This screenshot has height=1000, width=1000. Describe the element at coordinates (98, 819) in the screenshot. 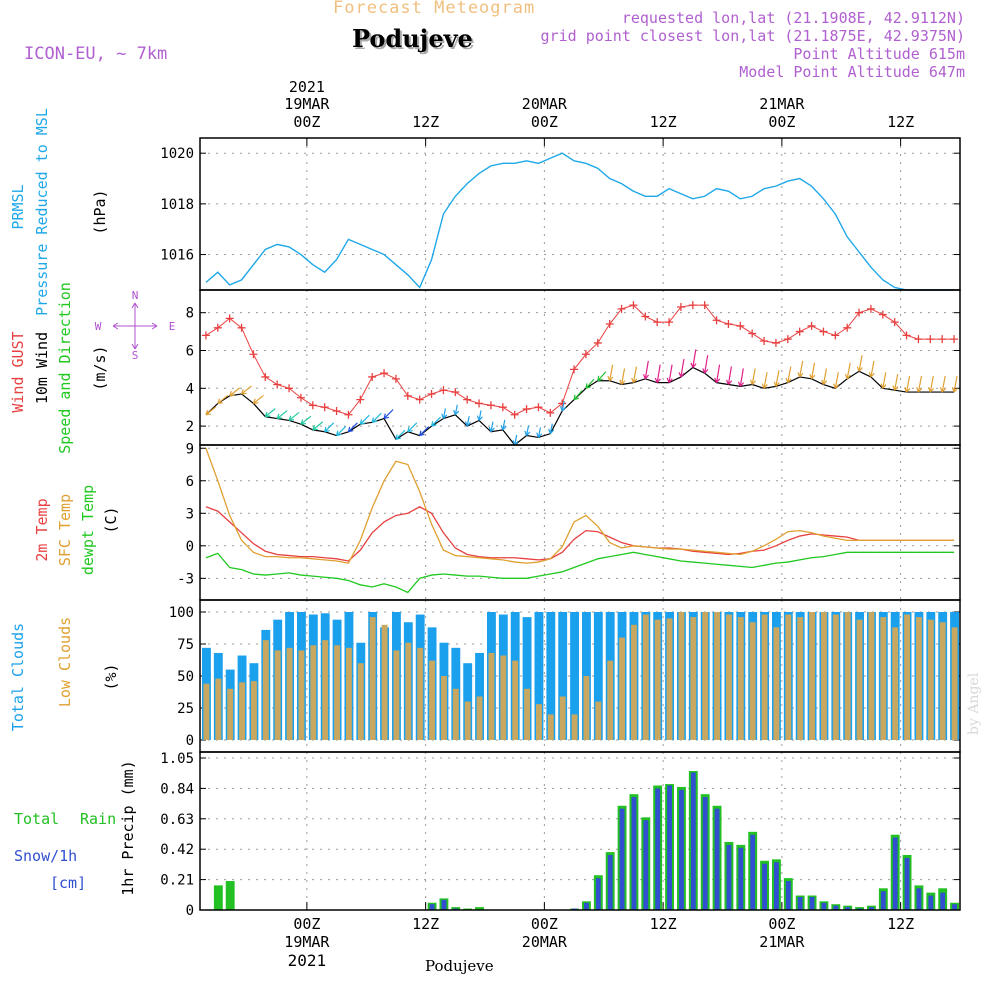

I see `label-rain: Rain` at that location.